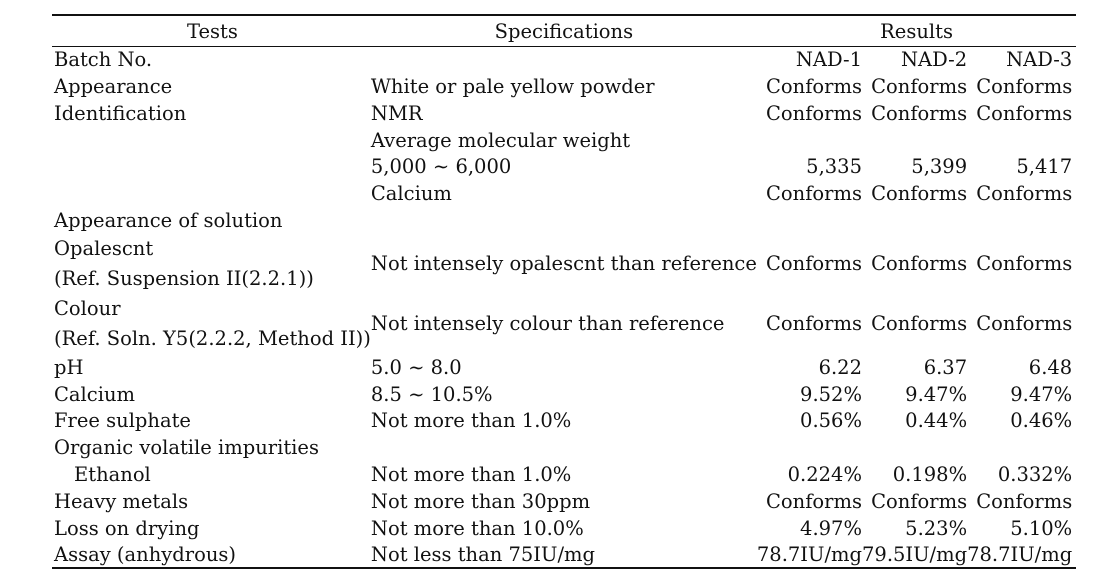  I want to click on result-cell: 0.46%, so click(1041, 421).